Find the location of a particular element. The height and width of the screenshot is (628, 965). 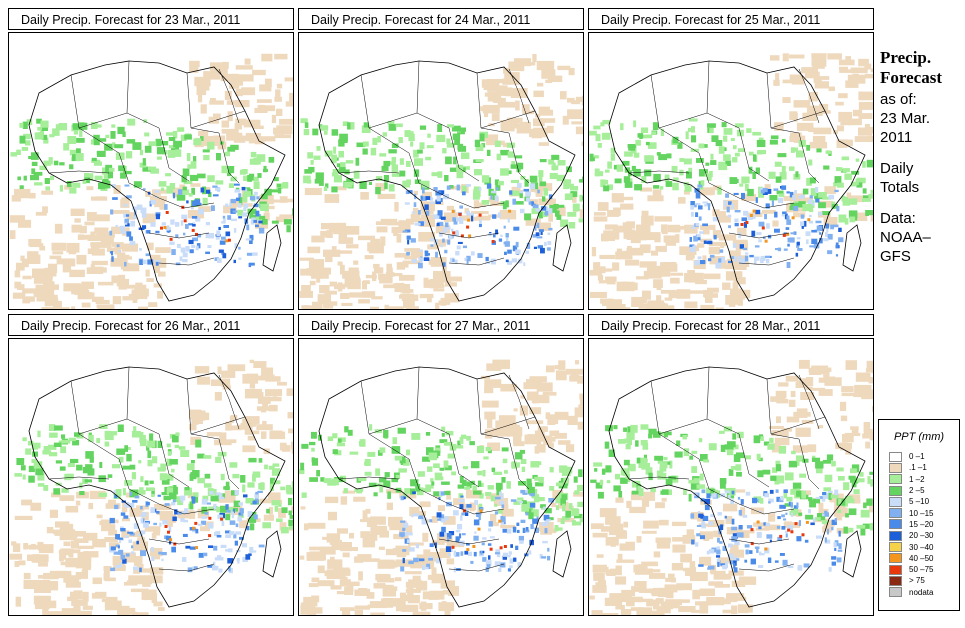

legend-row: 5 –10 is located at coordinates (919, 501).